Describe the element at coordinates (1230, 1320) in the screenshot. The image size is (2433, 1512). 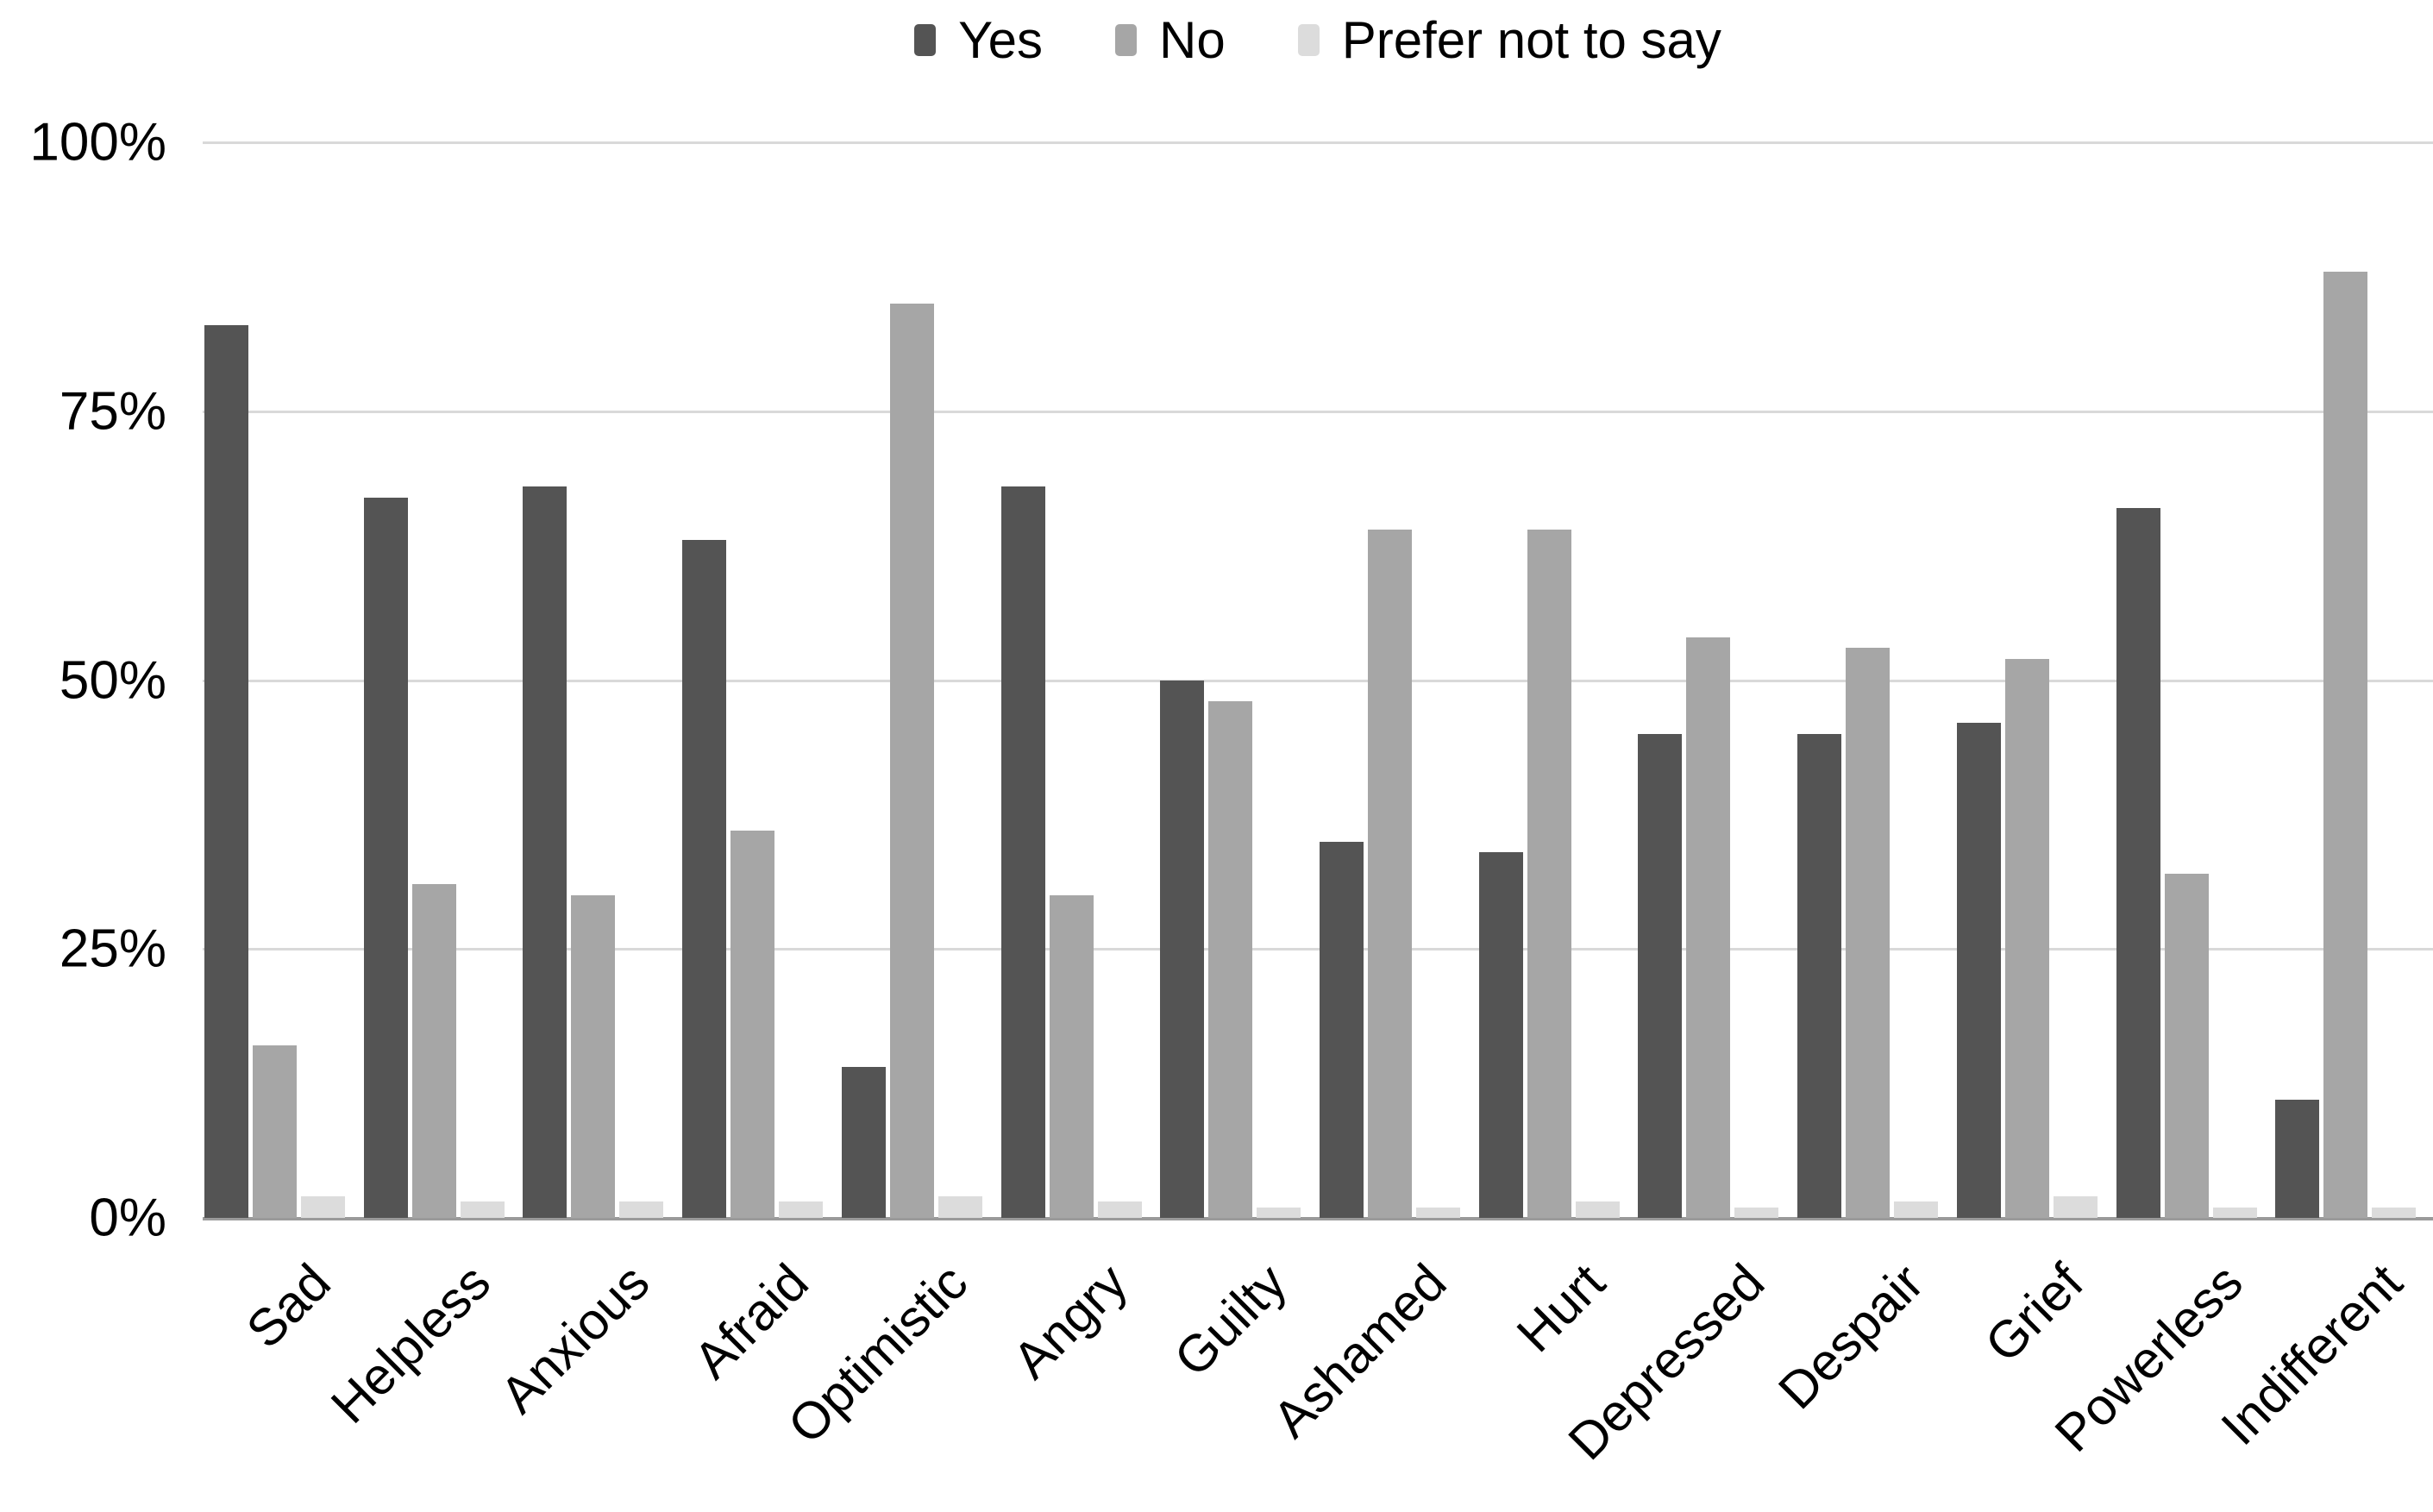
I see `x-label-guilty: Guilty` at that location.